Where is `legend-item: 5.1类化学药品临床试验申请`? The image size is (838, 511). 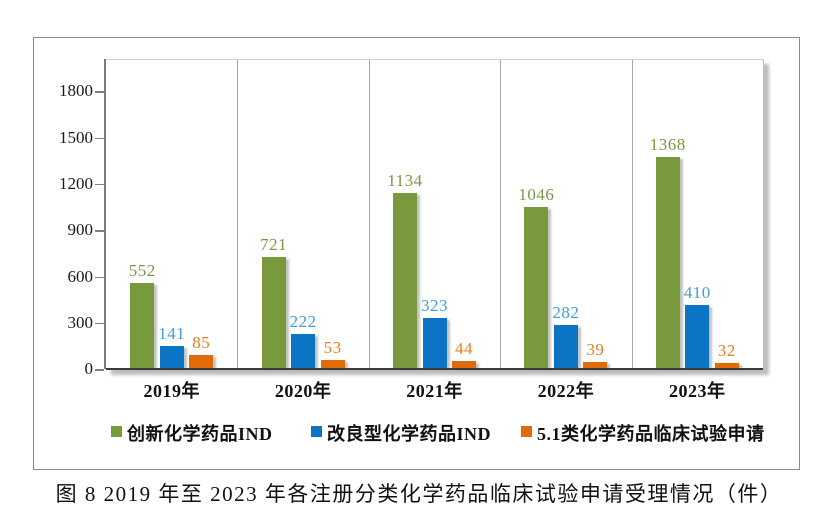
legend-item: 5.1类化学药品临床试验申请 is located at coordinates (643, 434).